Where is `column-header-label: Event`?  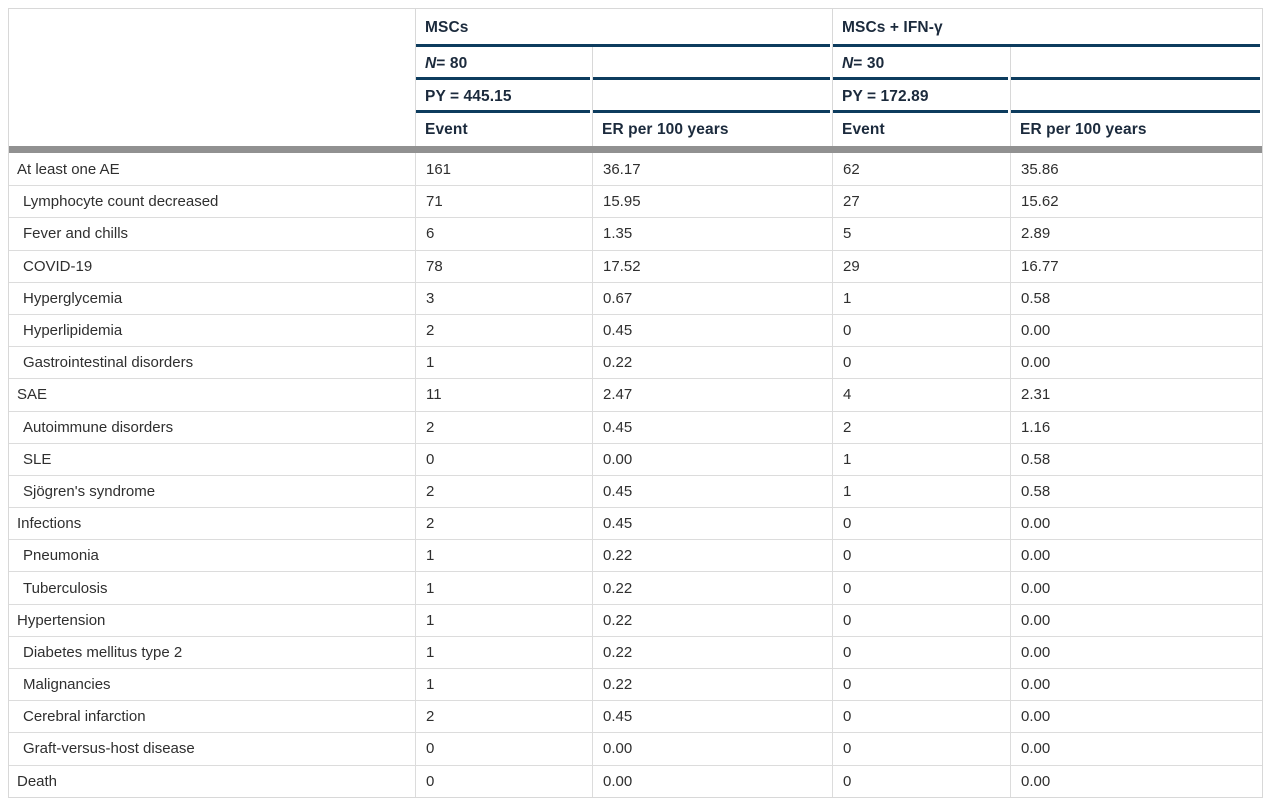 column-header-label: Event is located at coordinates (863, 129).